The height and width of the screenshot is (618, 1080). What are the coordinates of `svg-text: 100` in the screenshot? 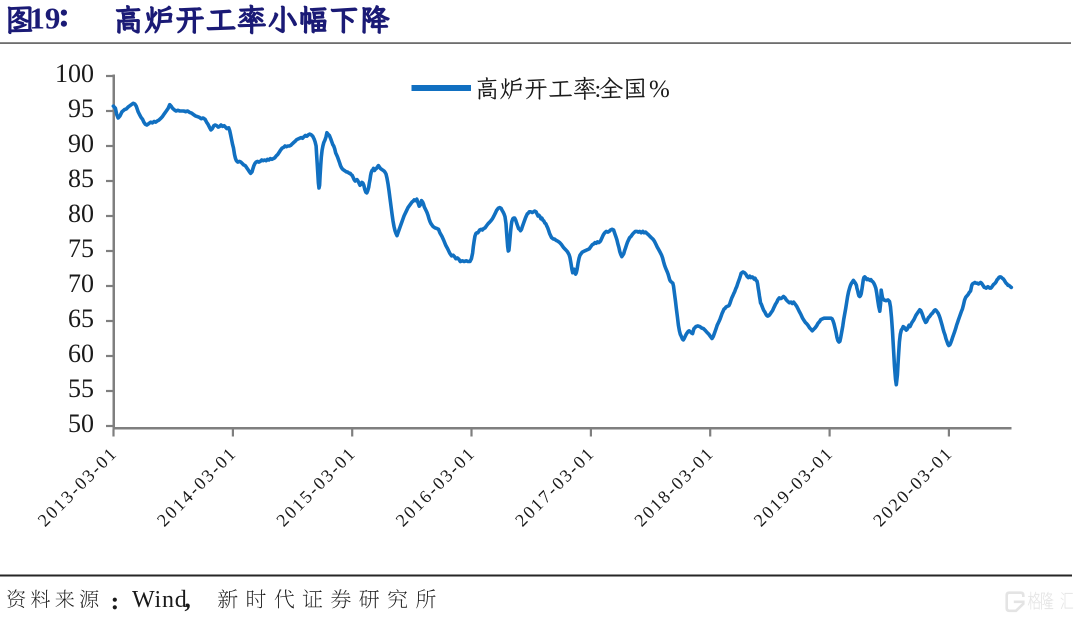 It's located at (74, 73).